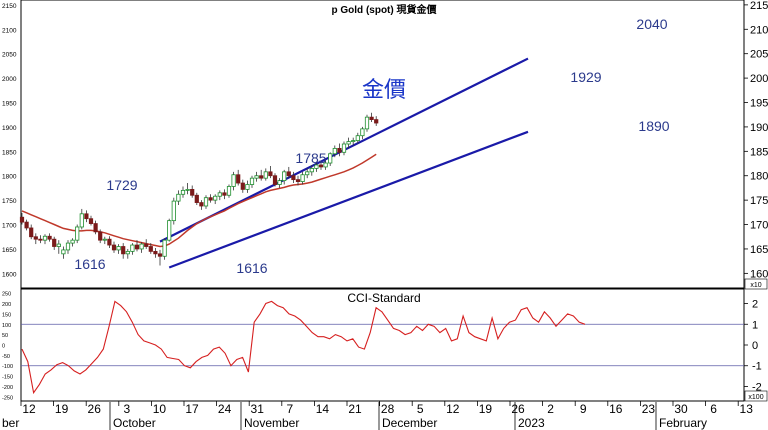  Describe the element at coordinates (9, 201) in the screenshot. I see `main-left-tick-label: 1750` at that location.